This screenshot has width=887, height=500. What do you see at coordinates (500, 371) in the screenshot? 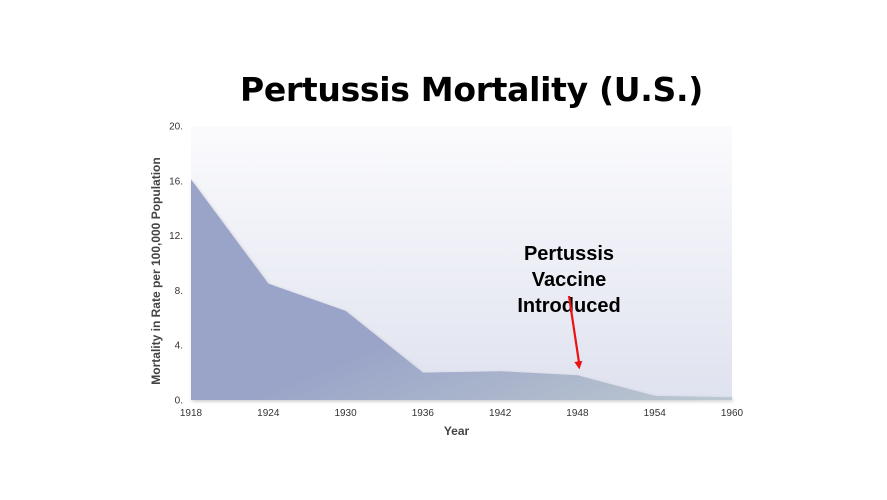
I see `data-point-1942` at bounding box center [500, 371].